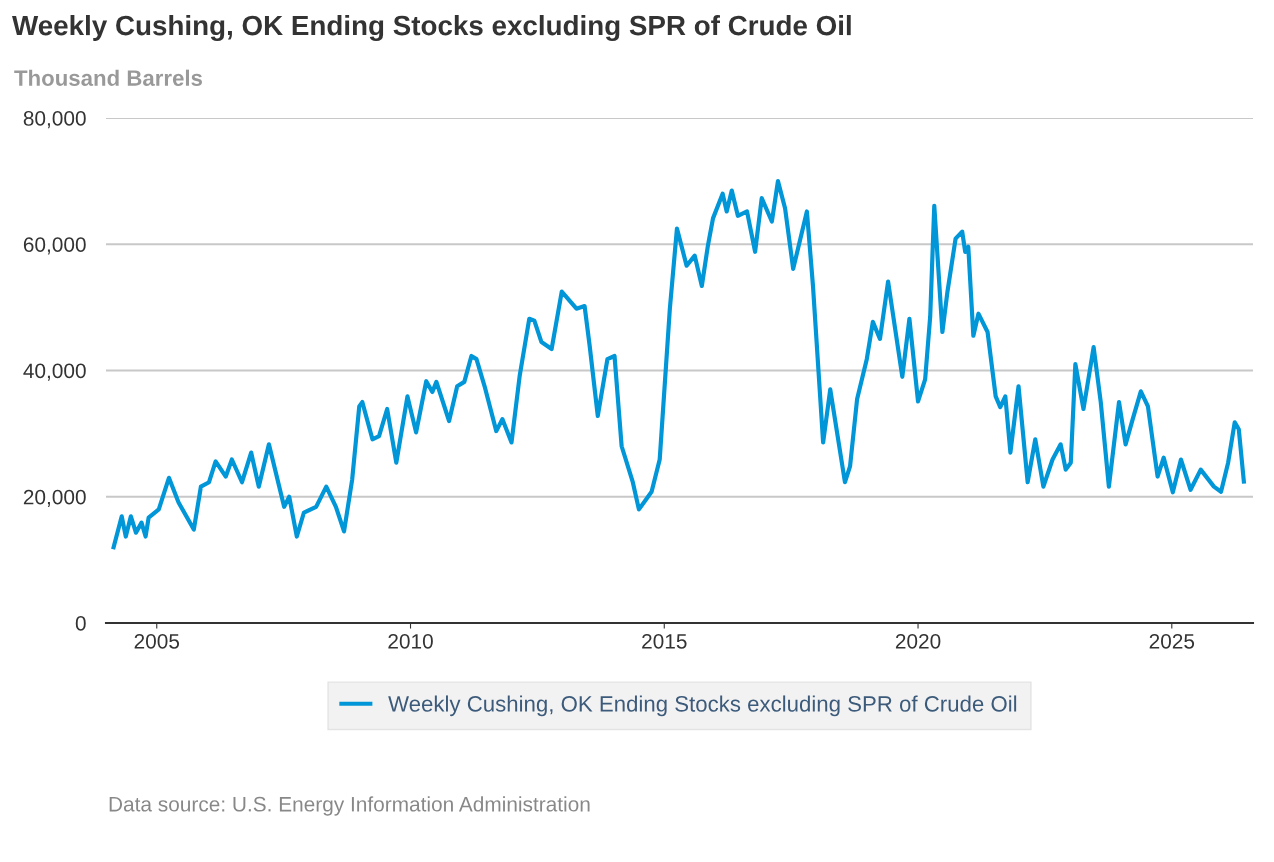 The image size is (1274, 862). Describe the element at coordinates (80, 623) in the screenshot. I see `y-tick-label: 0` at that location.